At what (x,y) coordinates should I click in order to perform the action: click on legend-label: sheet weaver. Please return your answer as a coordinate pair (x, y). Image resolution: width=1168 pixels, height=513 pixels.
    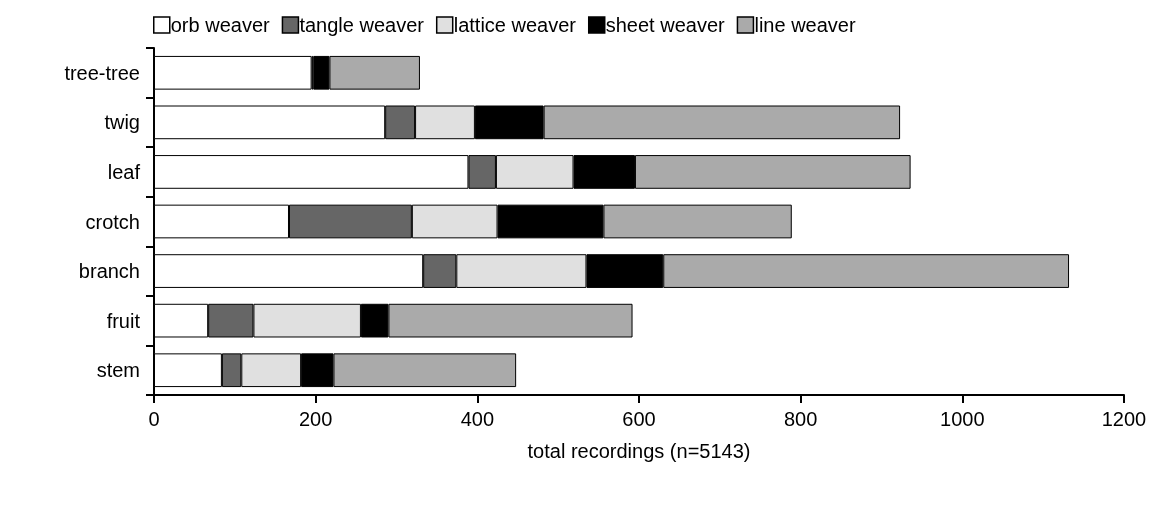
    Looking at the image, I should click on (665, 25).